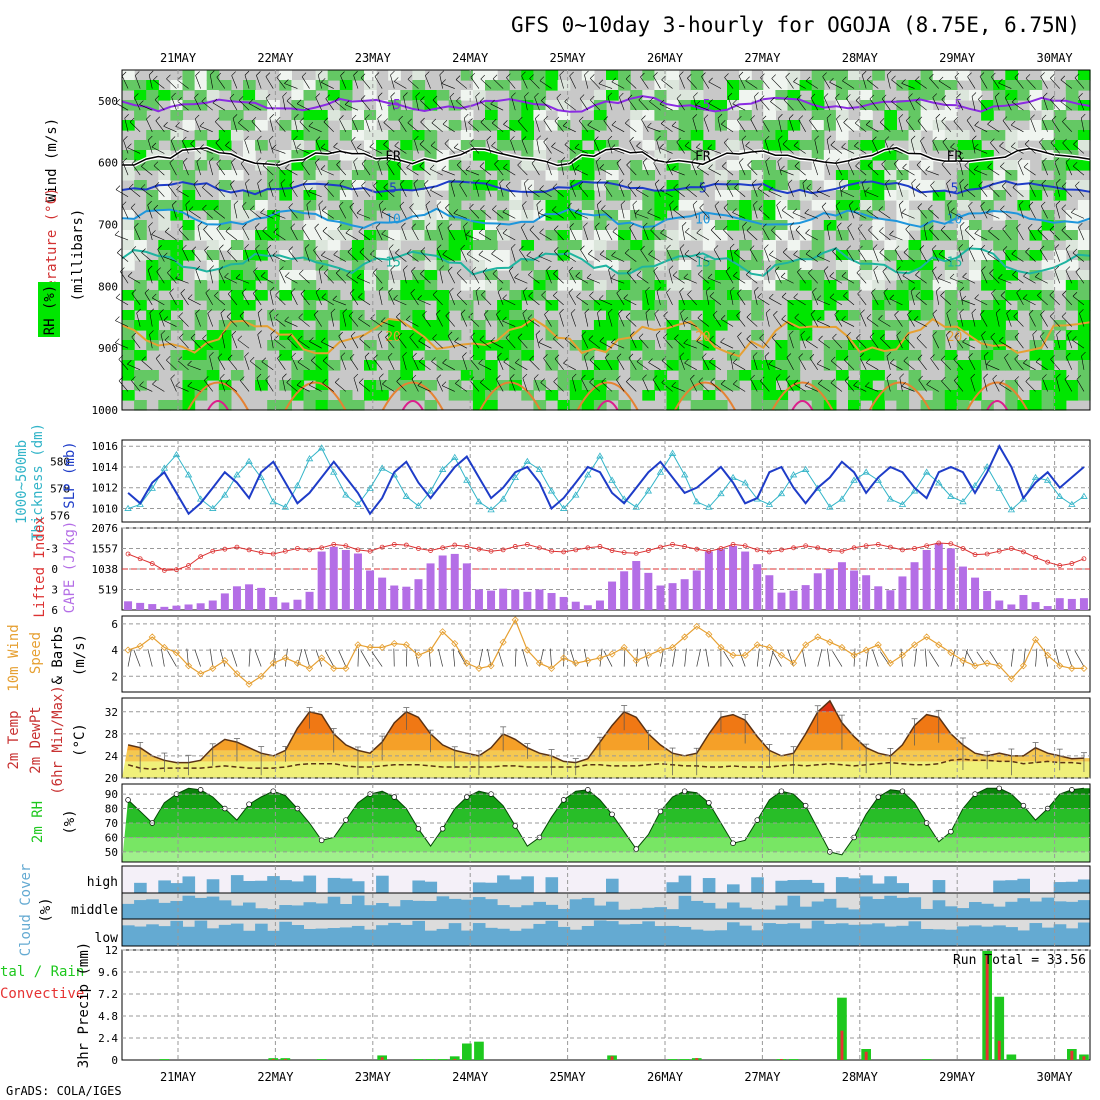  Describe the element at coordinates (111, 734) in the screenshot. I see `temperature-tick-label: 28` at that location.